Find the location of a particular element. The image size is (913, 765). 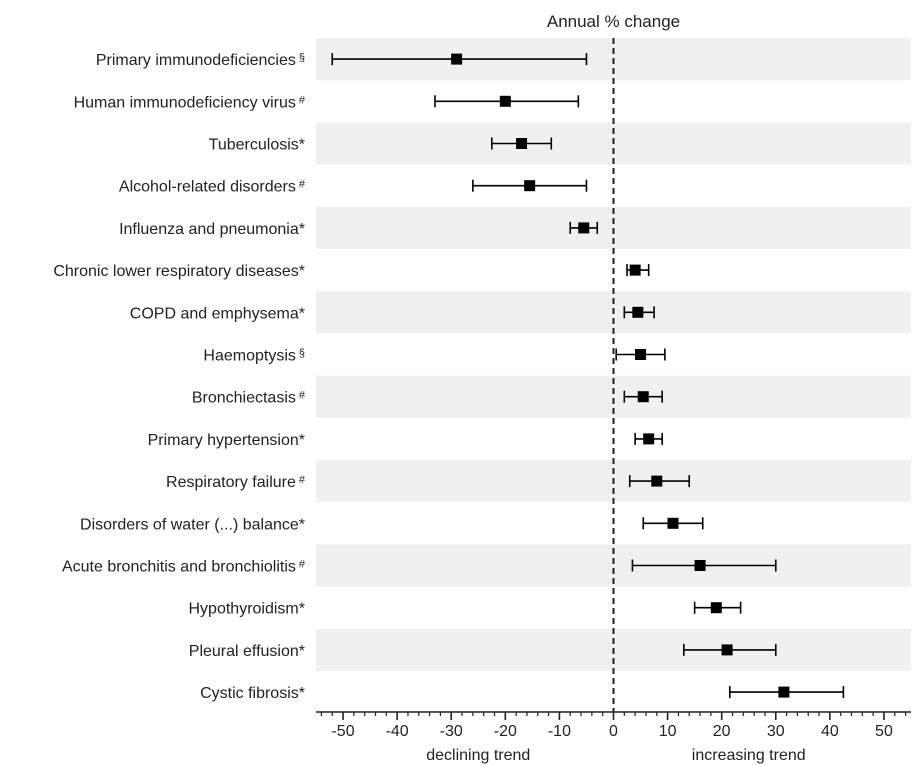

tick-label: -50 is located at coordinates (342, 731).